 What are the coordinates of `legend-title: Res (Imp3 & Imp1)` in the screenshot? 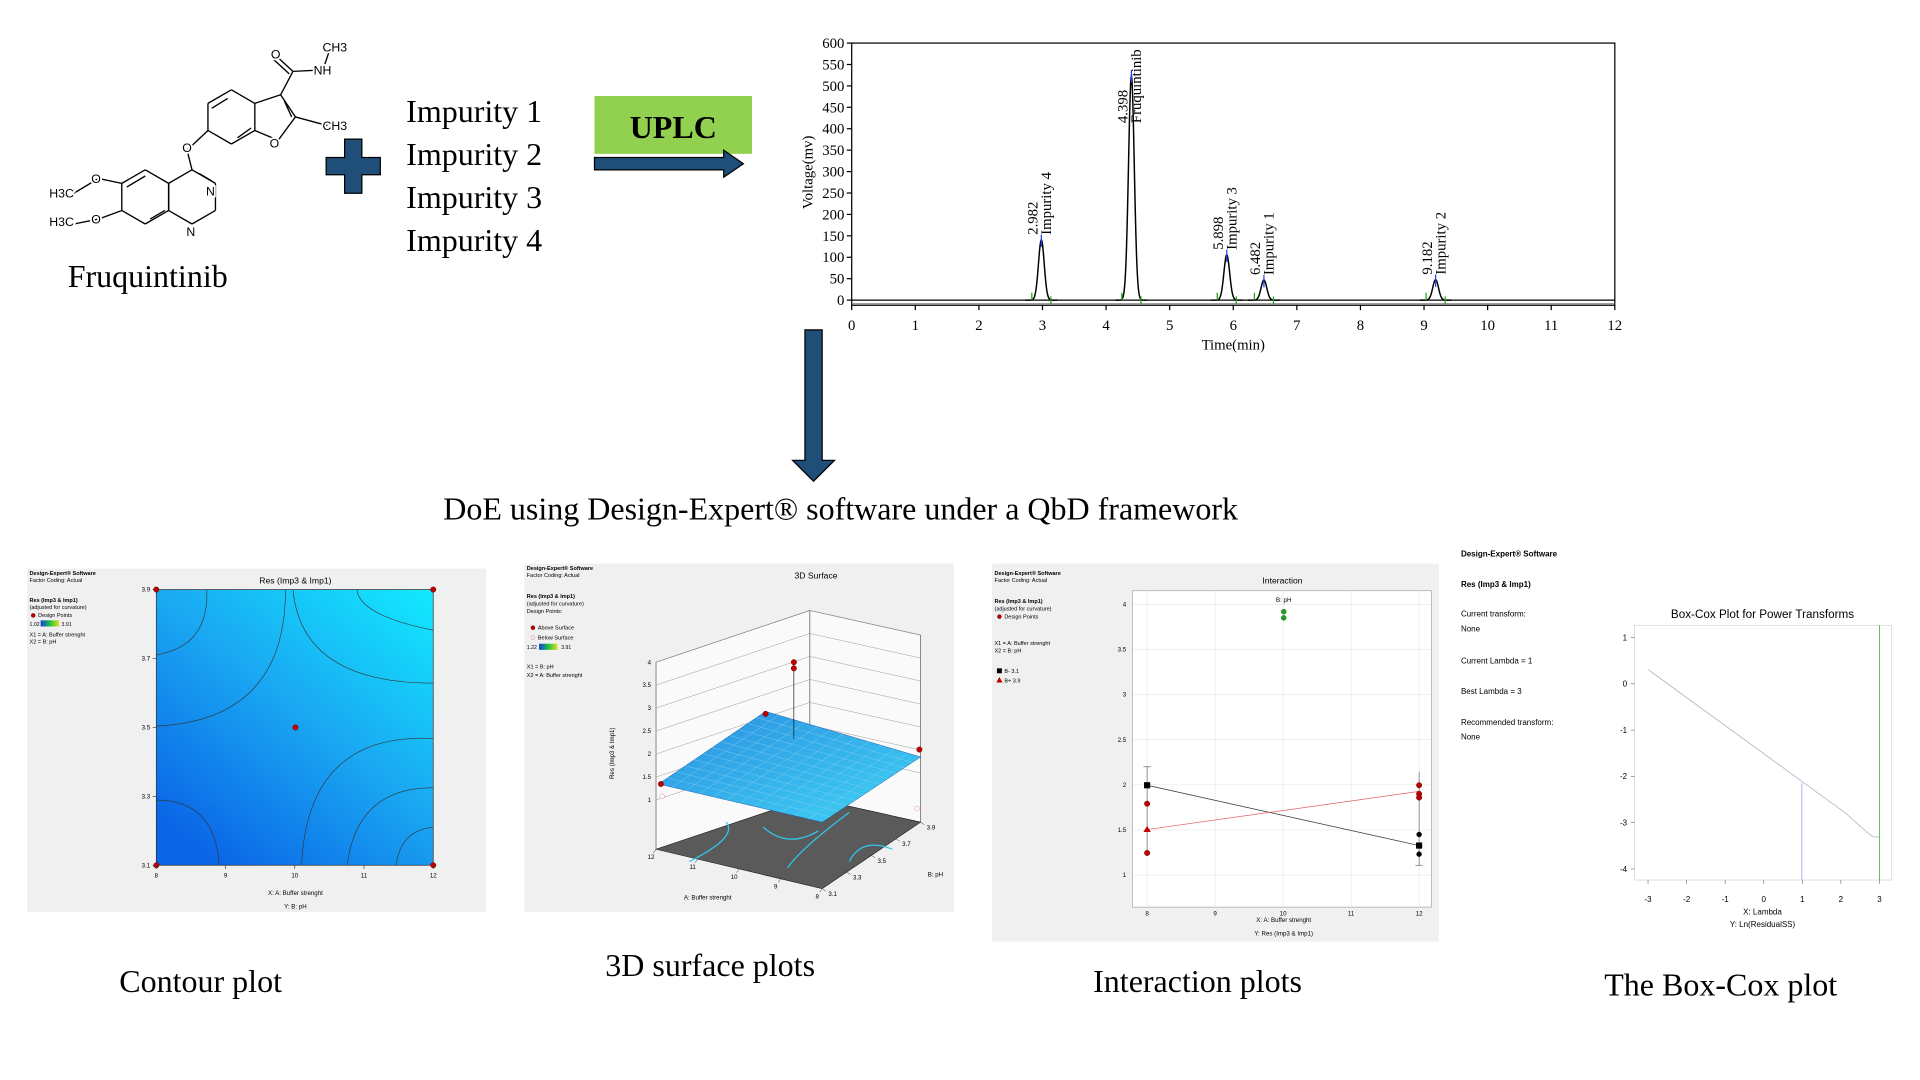 It's located at (551, 597).